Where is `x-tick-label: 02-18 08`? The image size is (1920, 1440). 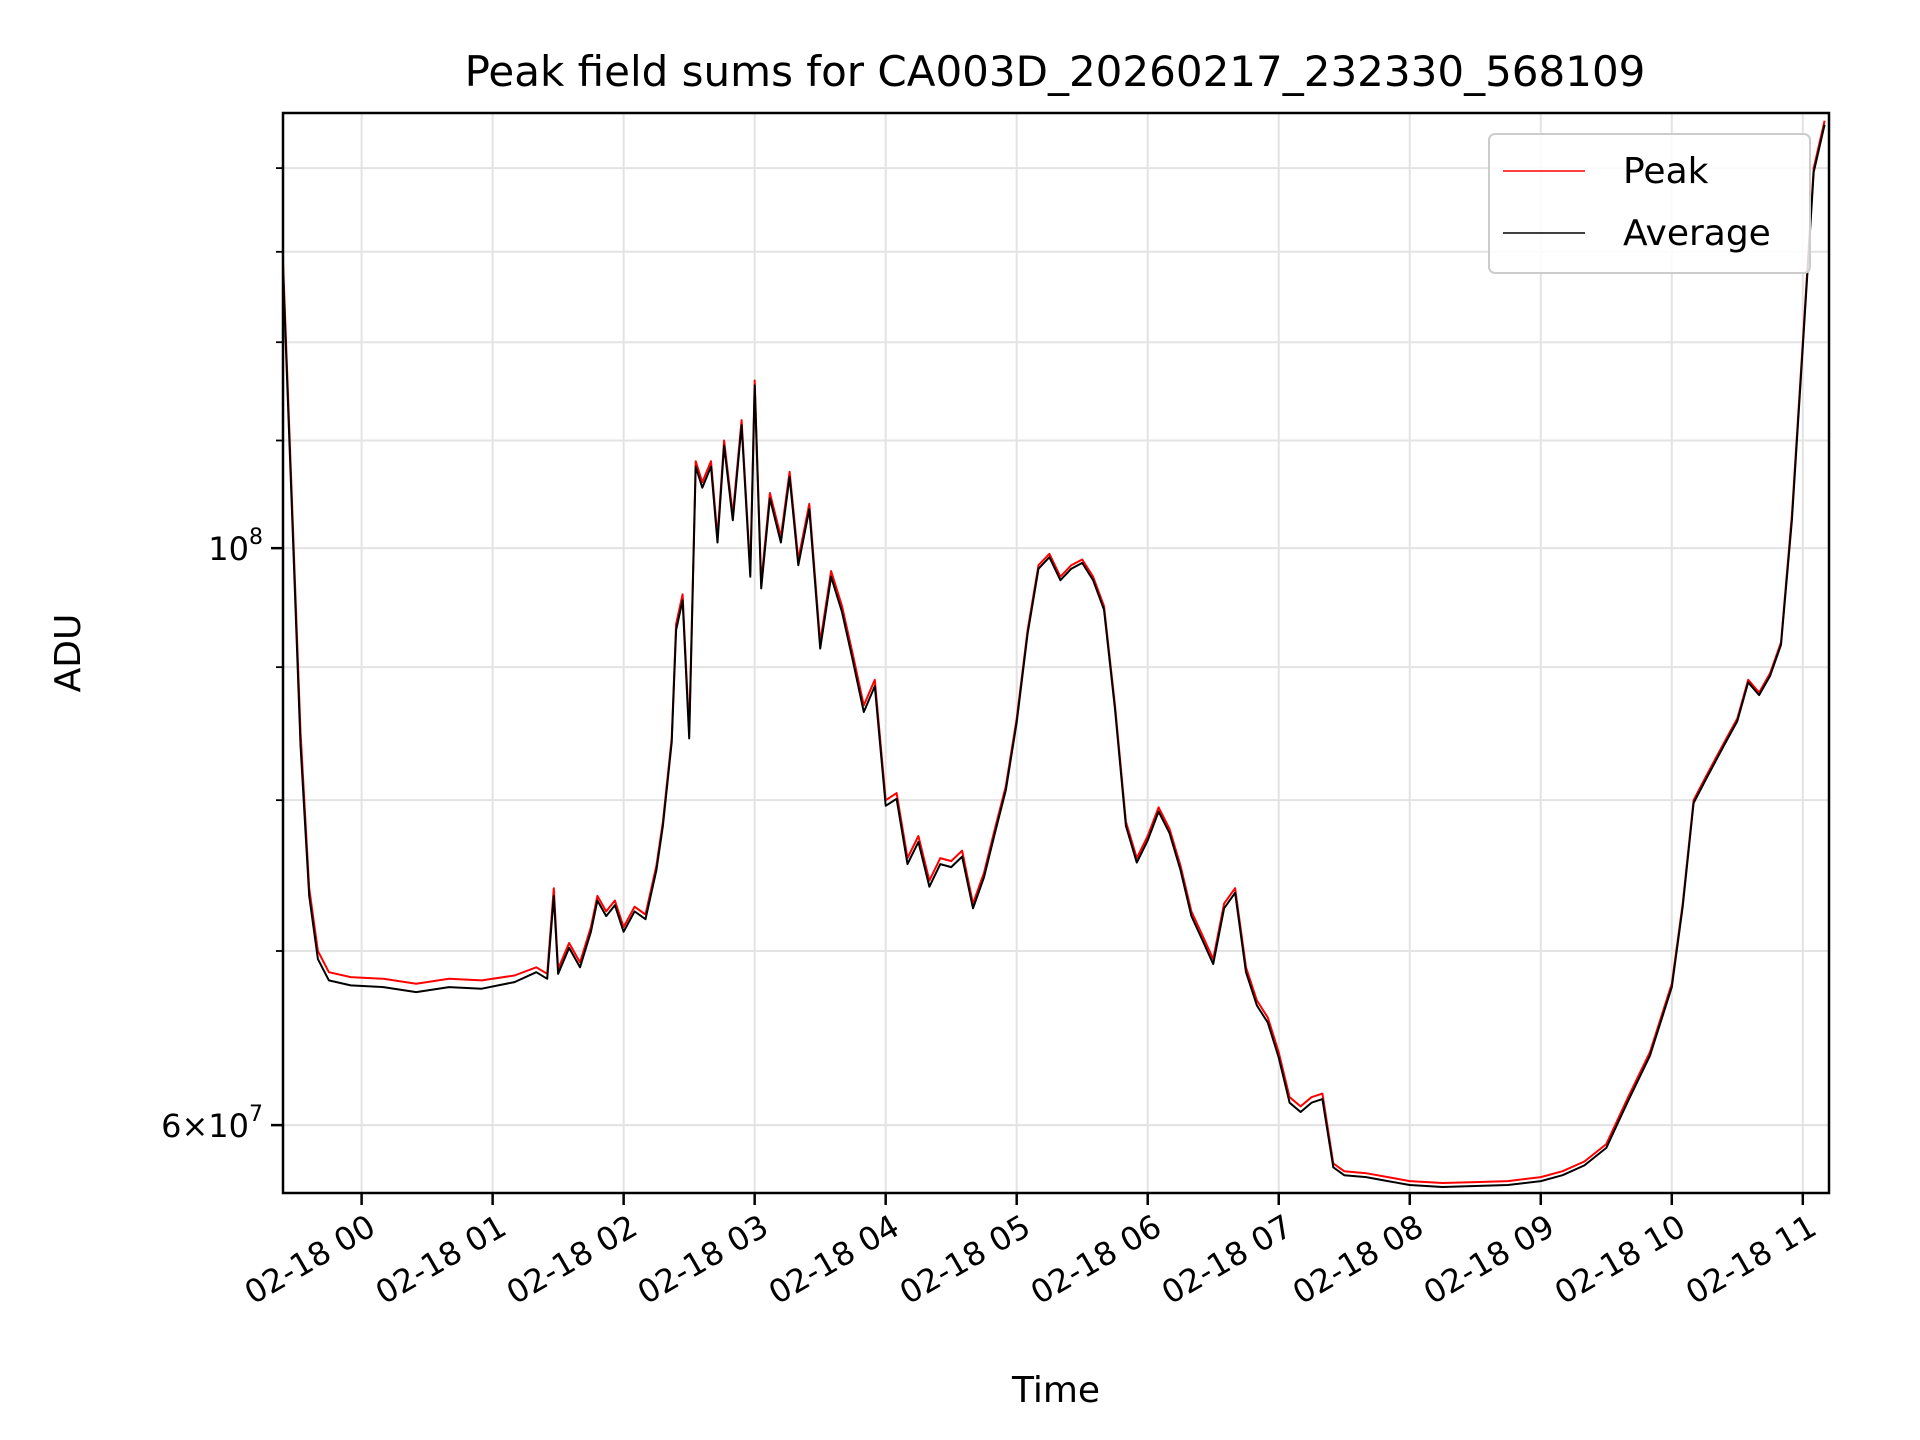
x-tick-label: 02-18 08 is located at coordinates (1358, 1259).